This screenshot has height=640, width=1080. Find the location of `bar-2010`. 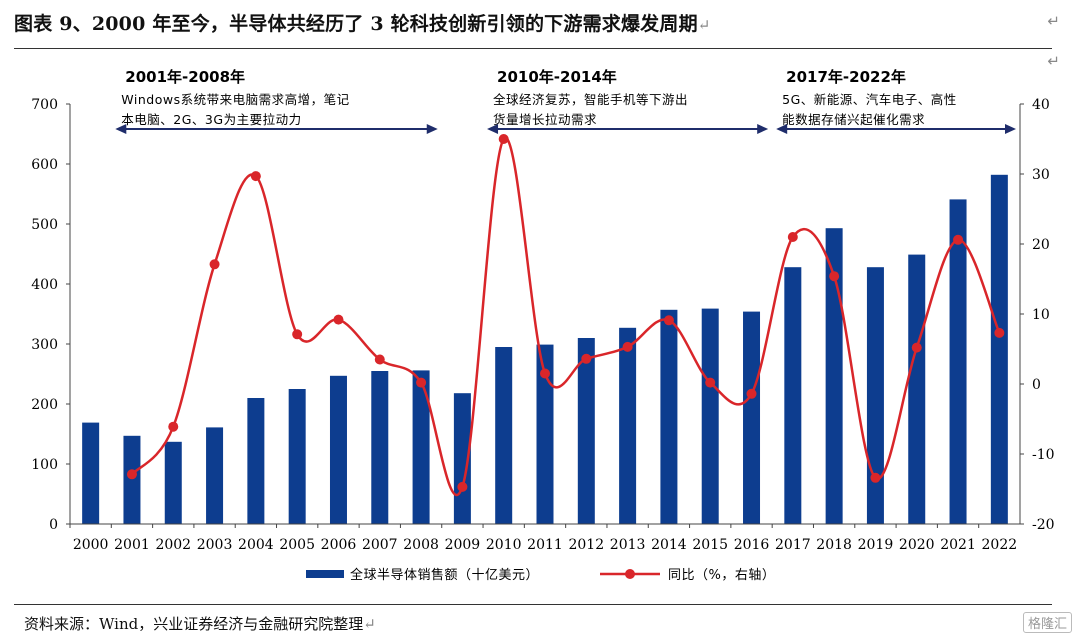

bar-2010 is located at coordinates (504, 435).